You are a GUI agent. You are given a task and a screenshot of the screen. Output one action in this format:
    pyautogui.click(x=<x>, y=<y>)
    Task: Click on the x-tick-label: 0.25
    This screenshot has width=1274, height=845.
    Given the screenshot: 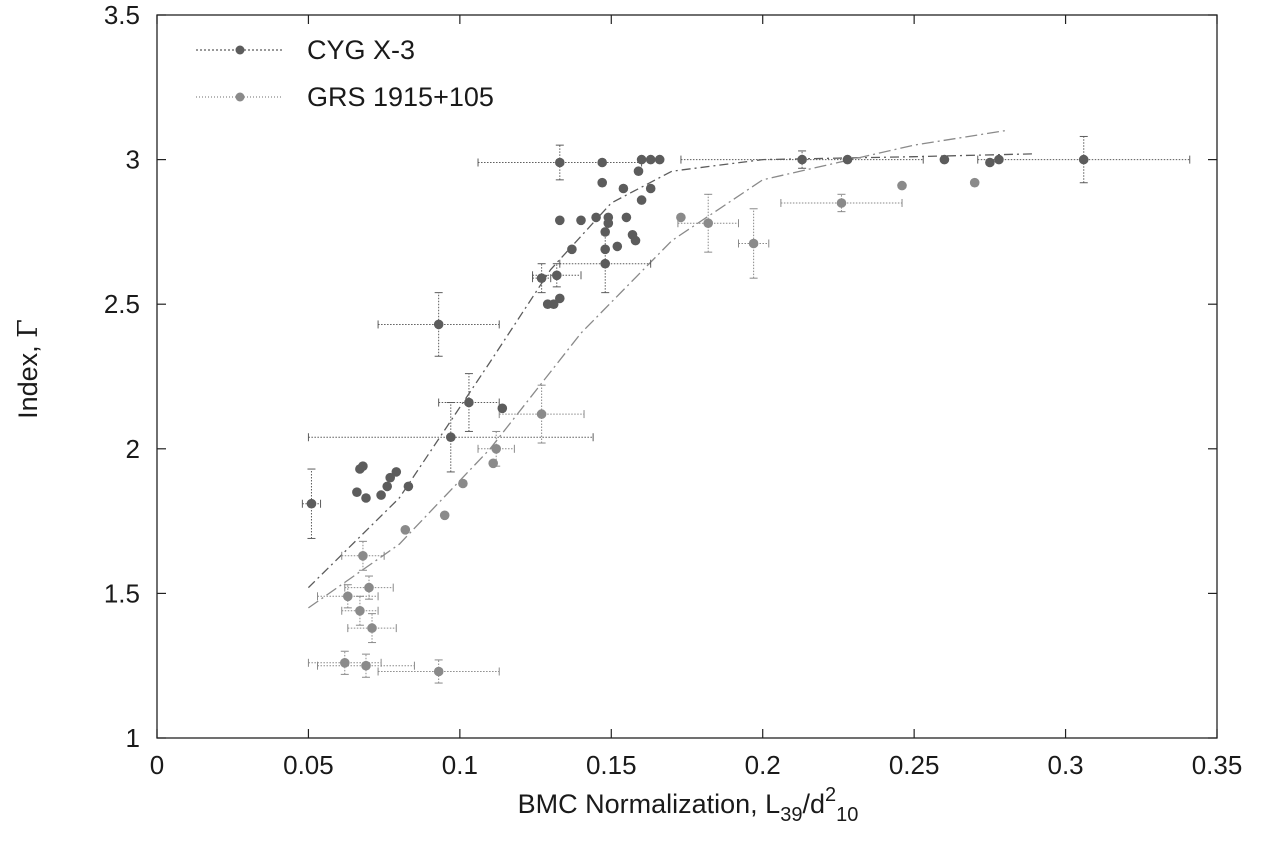 What is the action you would take?
    pyautogui.click(x=914, y=765)
    